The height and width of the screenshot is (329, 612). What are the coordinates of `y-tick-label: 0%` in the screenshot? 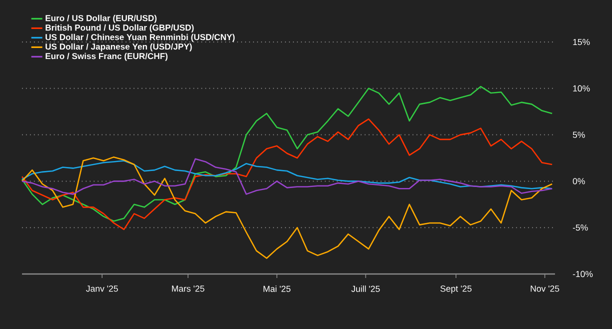 It's located at (578, 181).